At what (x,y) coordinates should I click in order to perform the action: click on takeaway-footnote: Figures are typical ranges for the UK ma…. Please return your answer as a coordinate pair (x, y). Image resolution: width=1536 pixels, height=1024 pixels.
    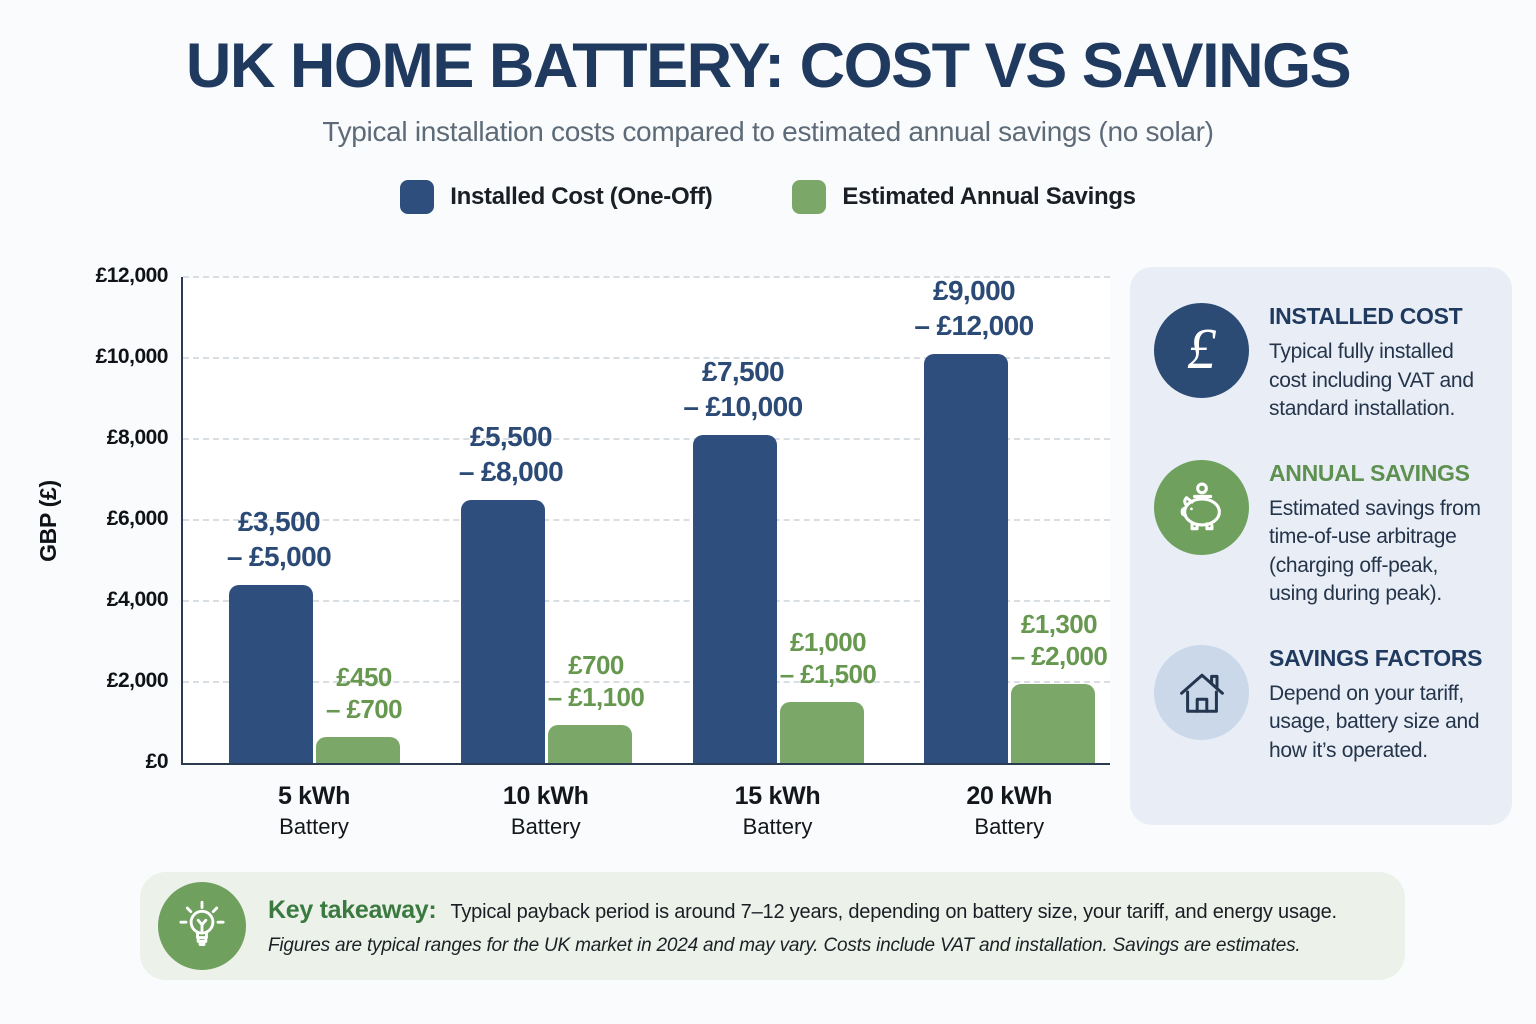
    Looking at the image, I should click on (784, 945).